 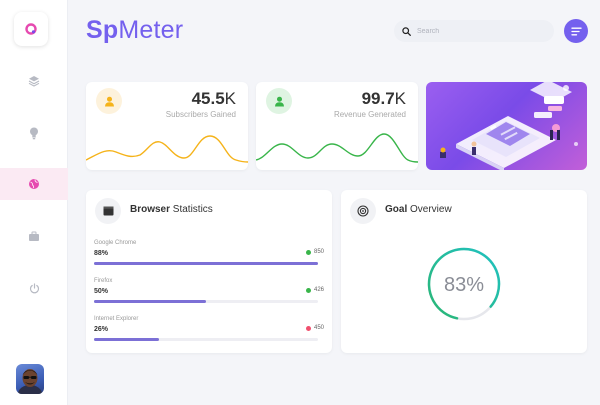 I want to click on isometric-phone-illustration, so click(x=509, y=126).